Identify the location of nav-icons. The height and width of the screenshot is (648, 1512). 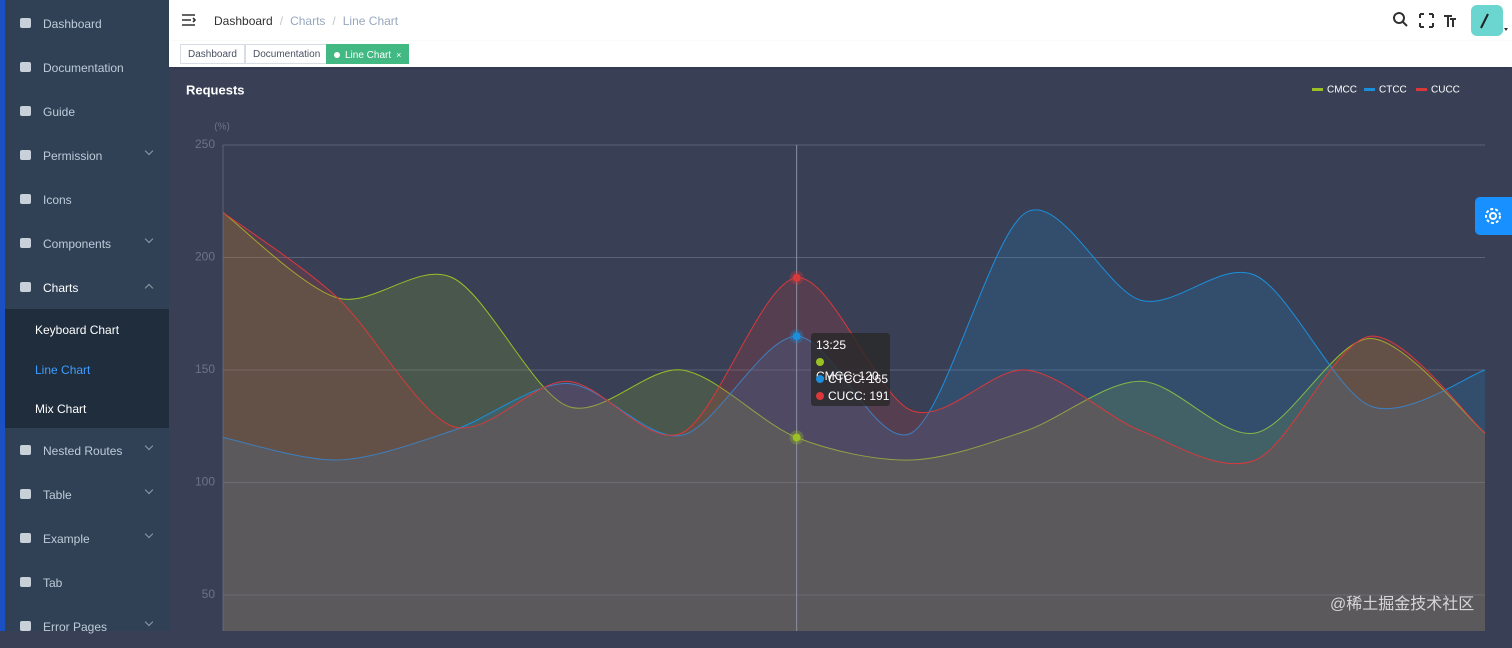
(1450, 20).